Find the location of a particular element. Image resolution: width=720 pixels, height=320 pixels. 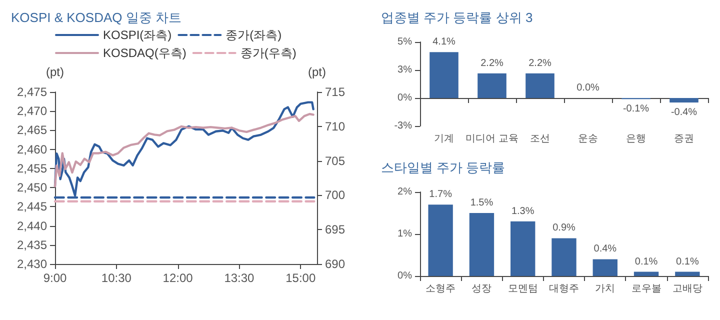

y-tick-label: 1% is located at coordinates (405, 234).